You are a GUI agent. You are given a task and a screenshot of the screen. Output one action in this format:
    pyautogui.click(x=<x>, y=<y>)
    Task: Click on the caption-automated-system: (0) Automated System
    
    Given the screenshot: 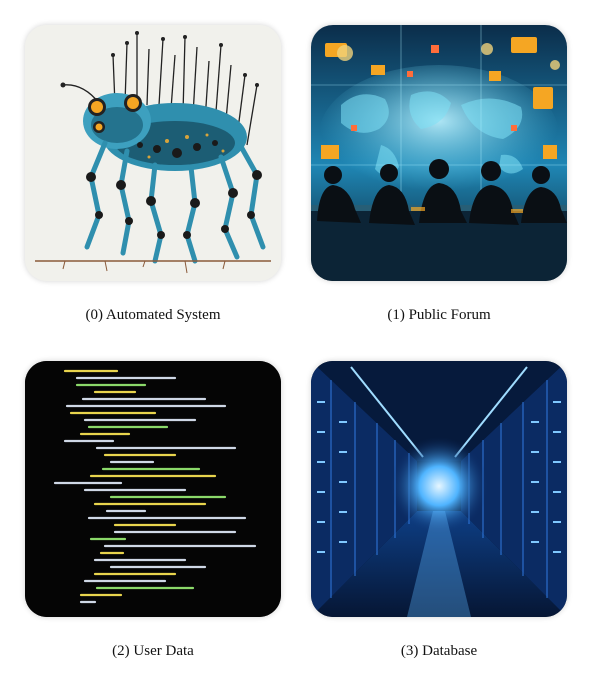 What is the action you would take?
    pyautogui.click(x=153, y=315)
    